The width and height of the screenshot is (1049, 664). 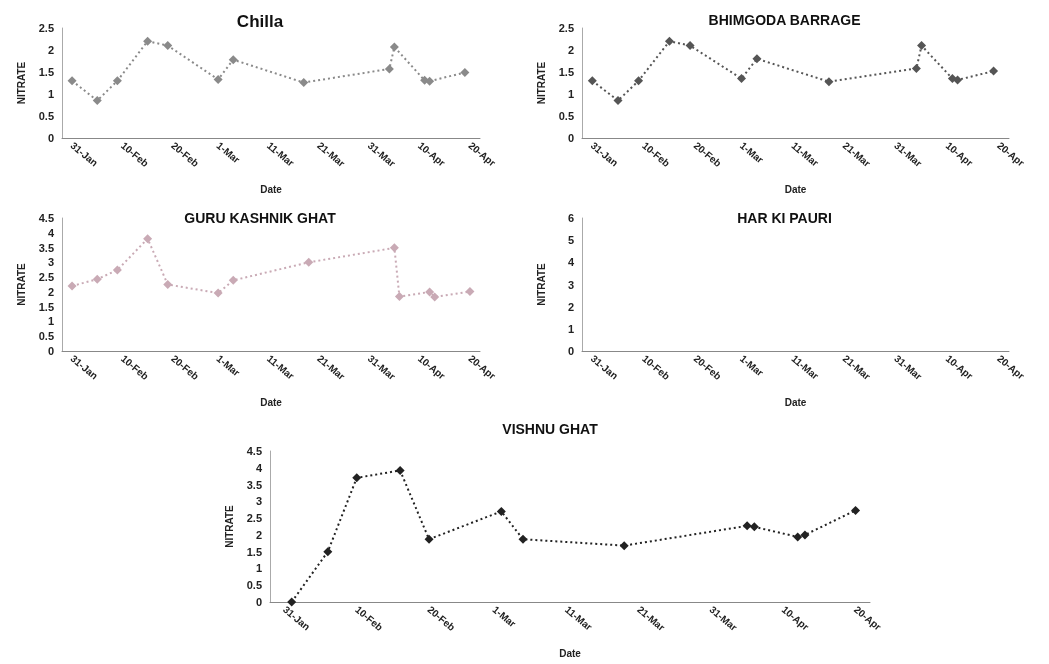 I want to click on y-tick-label: 6, so click(x=570, y=218).